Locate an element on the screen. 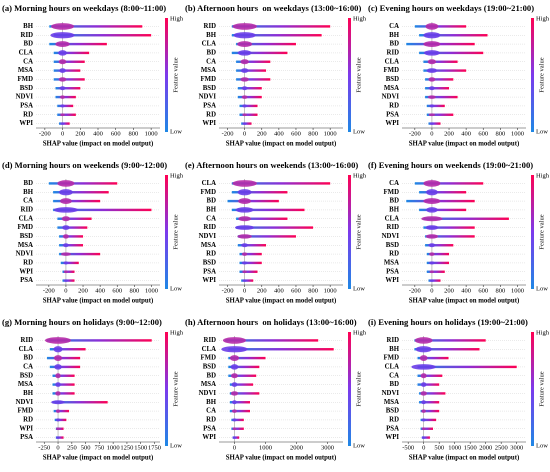 The height and width of the screenshot is (472, 550). x-tick-label: 500 is located at coordinates (86, 447).